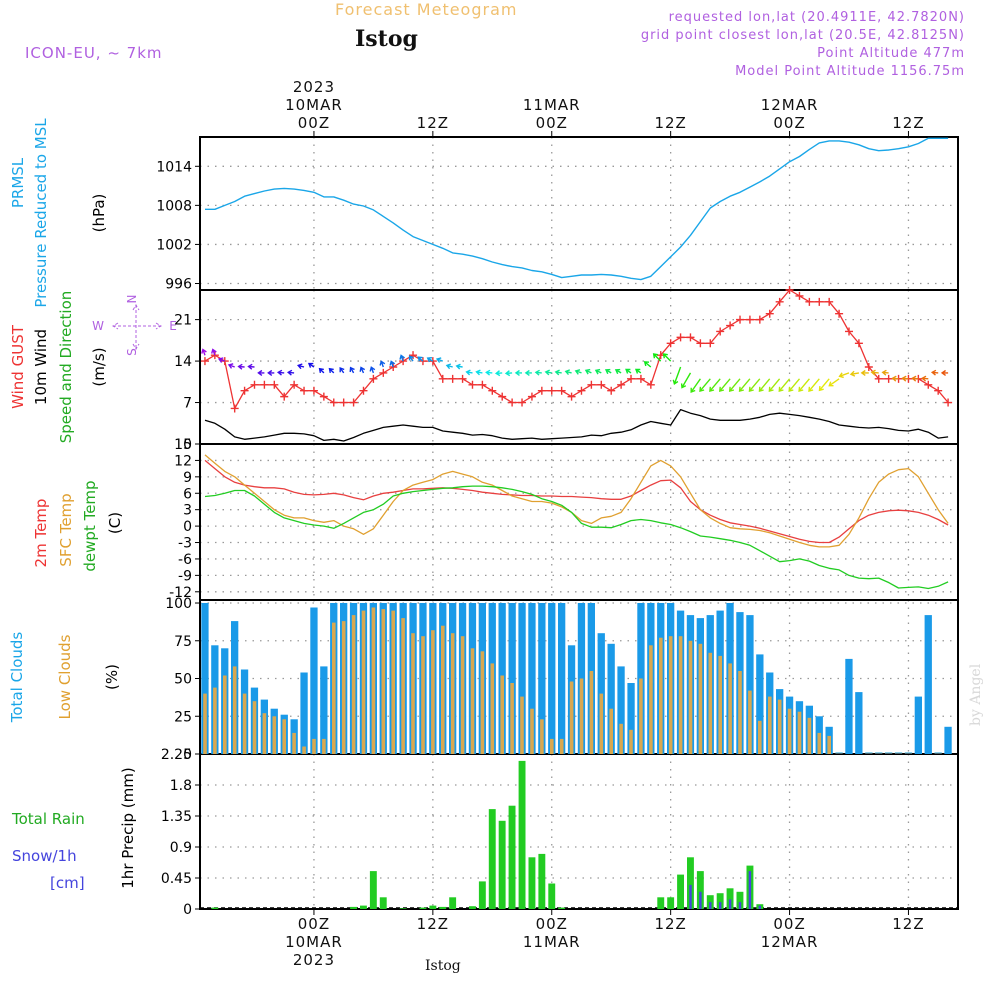  Describe the element at coordinates (178, 604) in the screenshot. I see `clouds-ytick-label: 100` at that location.